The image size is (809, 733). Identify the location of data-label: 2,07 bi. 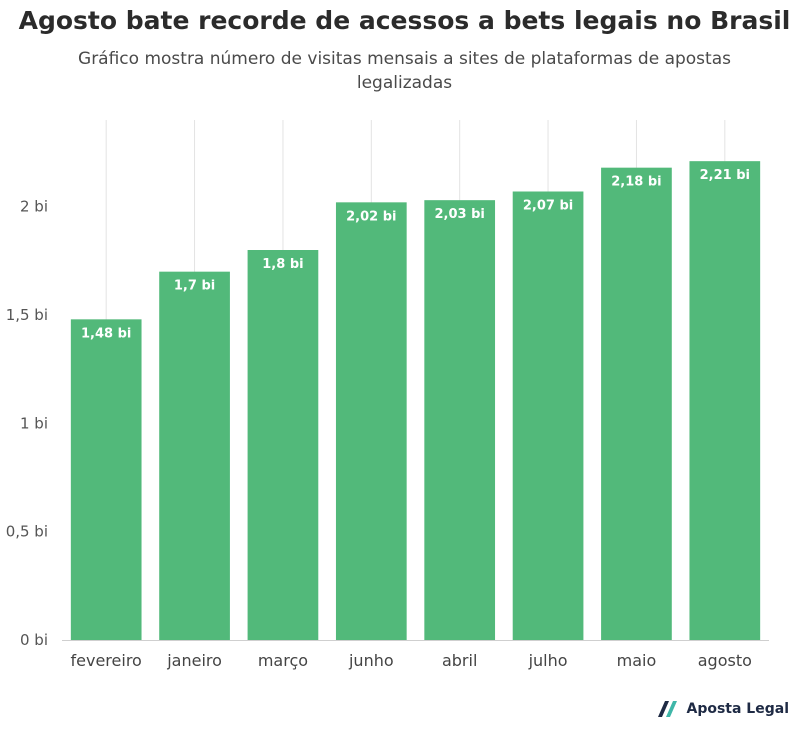
(548, 206).